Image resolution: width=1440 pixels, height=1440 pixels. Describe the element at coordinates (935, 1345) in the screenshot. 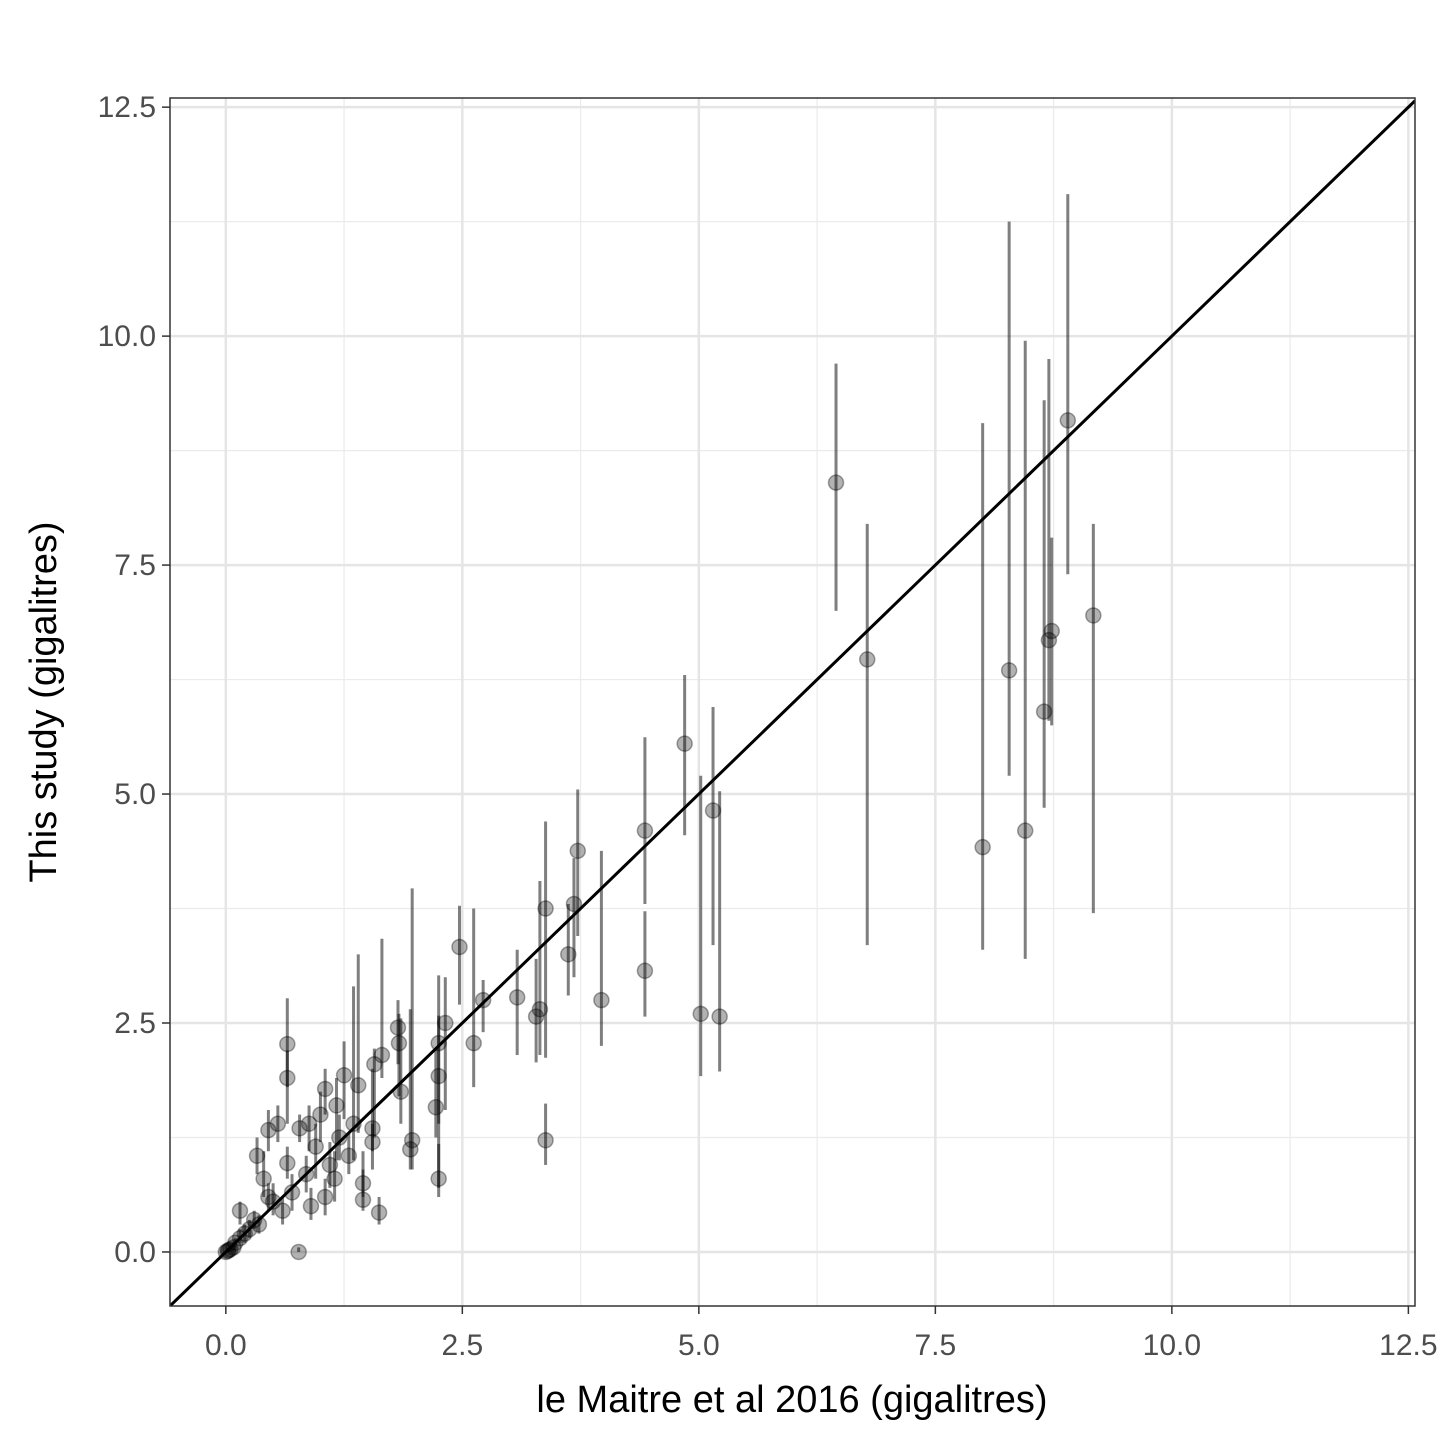

I see `x-tick-label: 7.5` at that location.